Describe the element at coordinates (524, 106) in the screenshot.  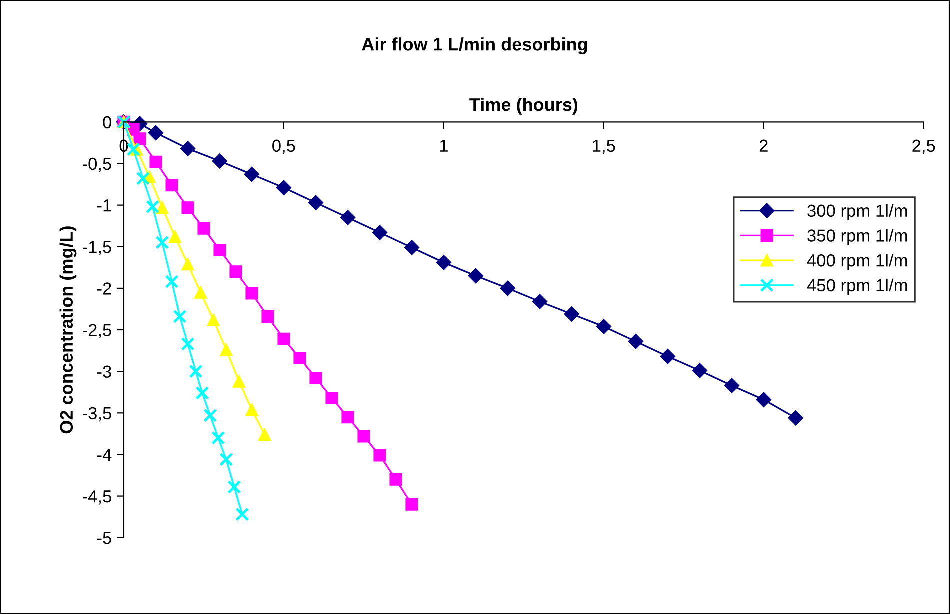
I see `x-axis-title: Time (hours)` at that location.